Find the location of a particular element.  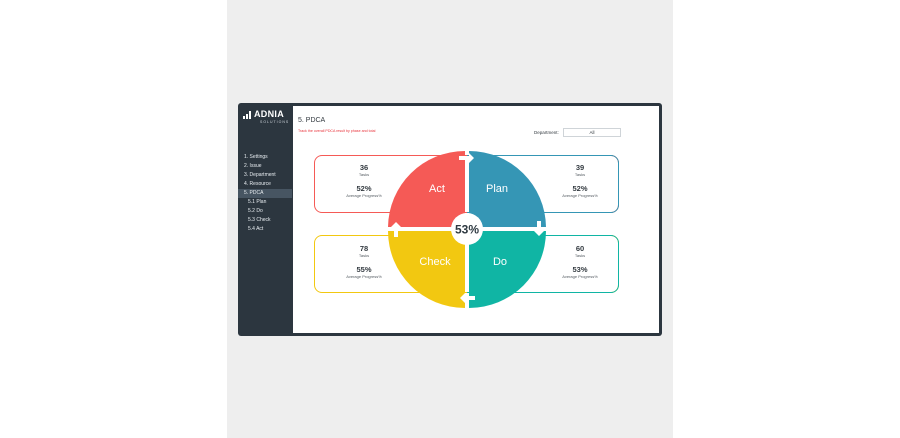

quadrant-act: Act is located at coordinates (426, 189).